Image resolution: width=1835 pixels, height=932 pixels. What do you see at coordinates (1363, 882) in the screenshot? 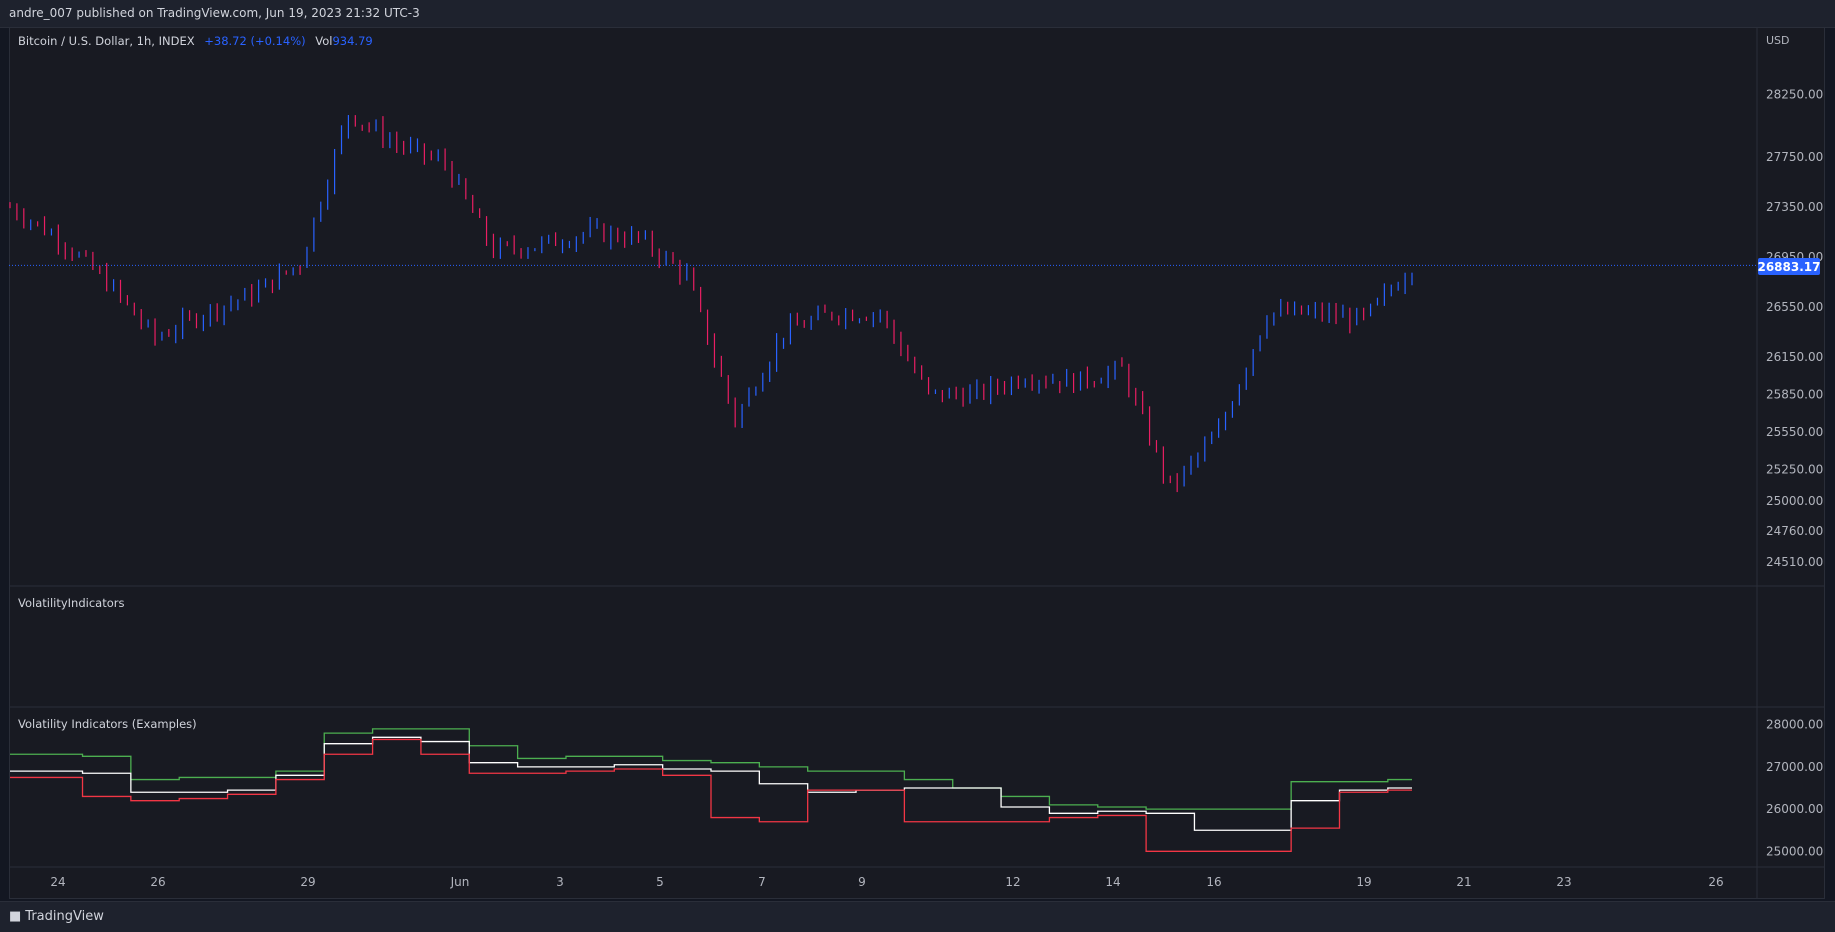
I see `time-tick-11: 19` at bounding box center [1363, 882].